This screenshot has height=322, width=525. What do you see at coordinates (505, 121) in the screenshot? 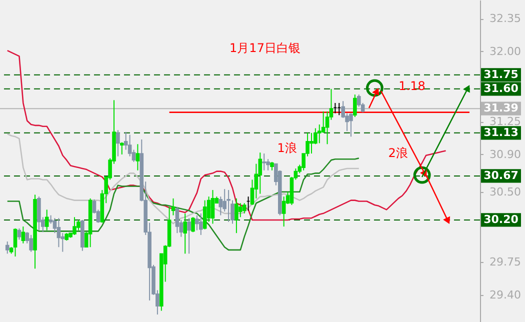
I see `y-tick-label: 31.25` at bounding box center [505, 121].